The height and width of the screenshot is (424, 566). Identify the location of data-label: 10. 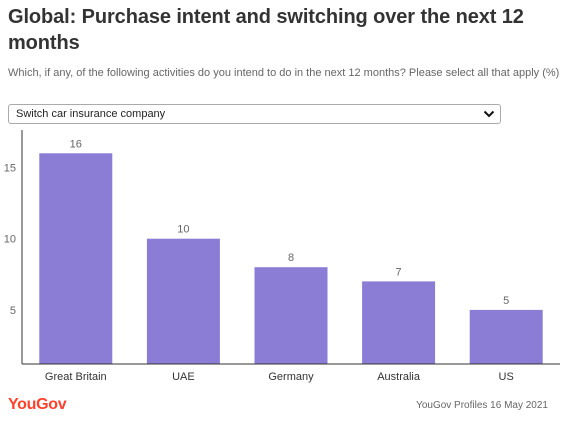
(183, 230).